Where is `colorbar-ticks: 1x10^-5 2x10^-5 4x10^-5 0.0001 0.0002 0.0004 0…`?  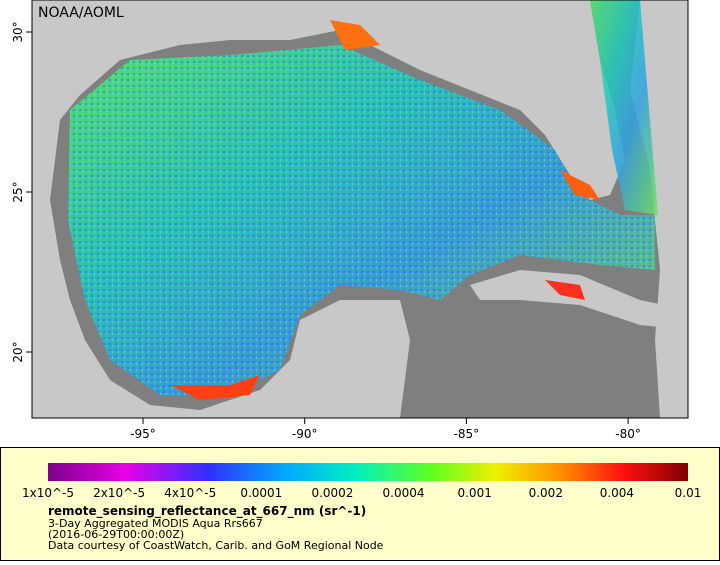
colorbar-ticks: 1x10^-5 2x10^-5 4x10^-5 0.0001 0.0002 0.0004 0… is located at coordinates (361, 493).